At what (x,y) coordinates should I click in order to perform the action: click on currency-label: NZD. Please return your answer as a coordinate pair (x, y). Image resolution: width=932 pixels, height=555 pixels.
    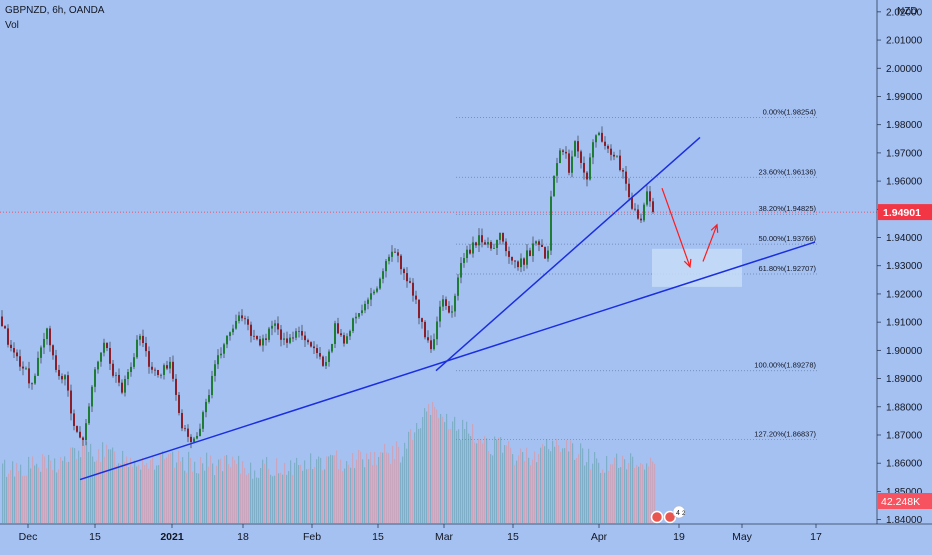
    Looking at the image, I should click on (907, 11).